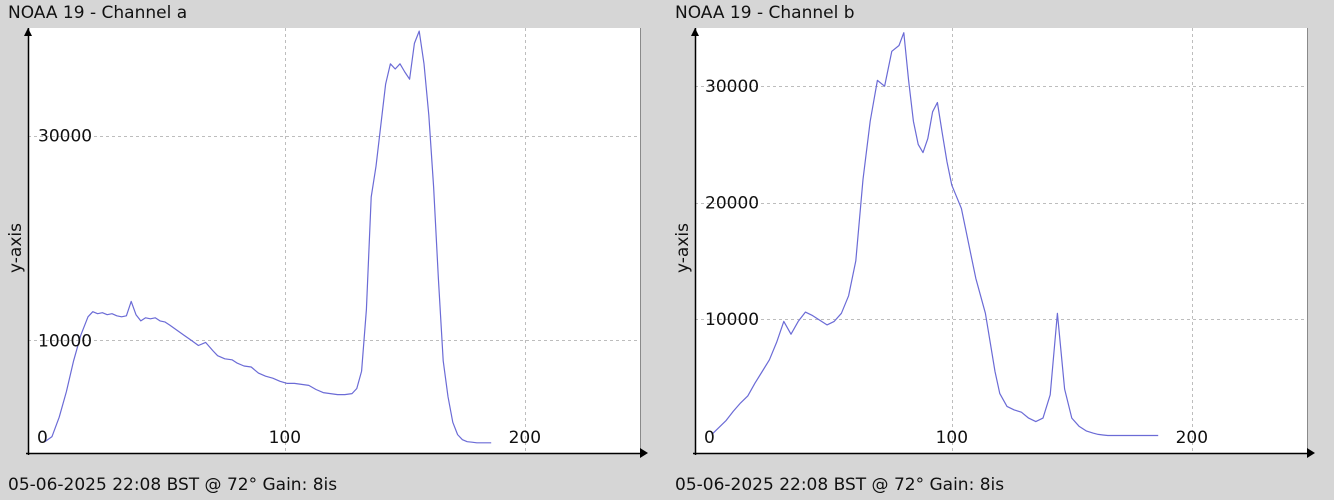 Image resolution: width=1334 pixels, height=500 pixels. I want to click on y-tick-label: 20000, so click(732, 204).